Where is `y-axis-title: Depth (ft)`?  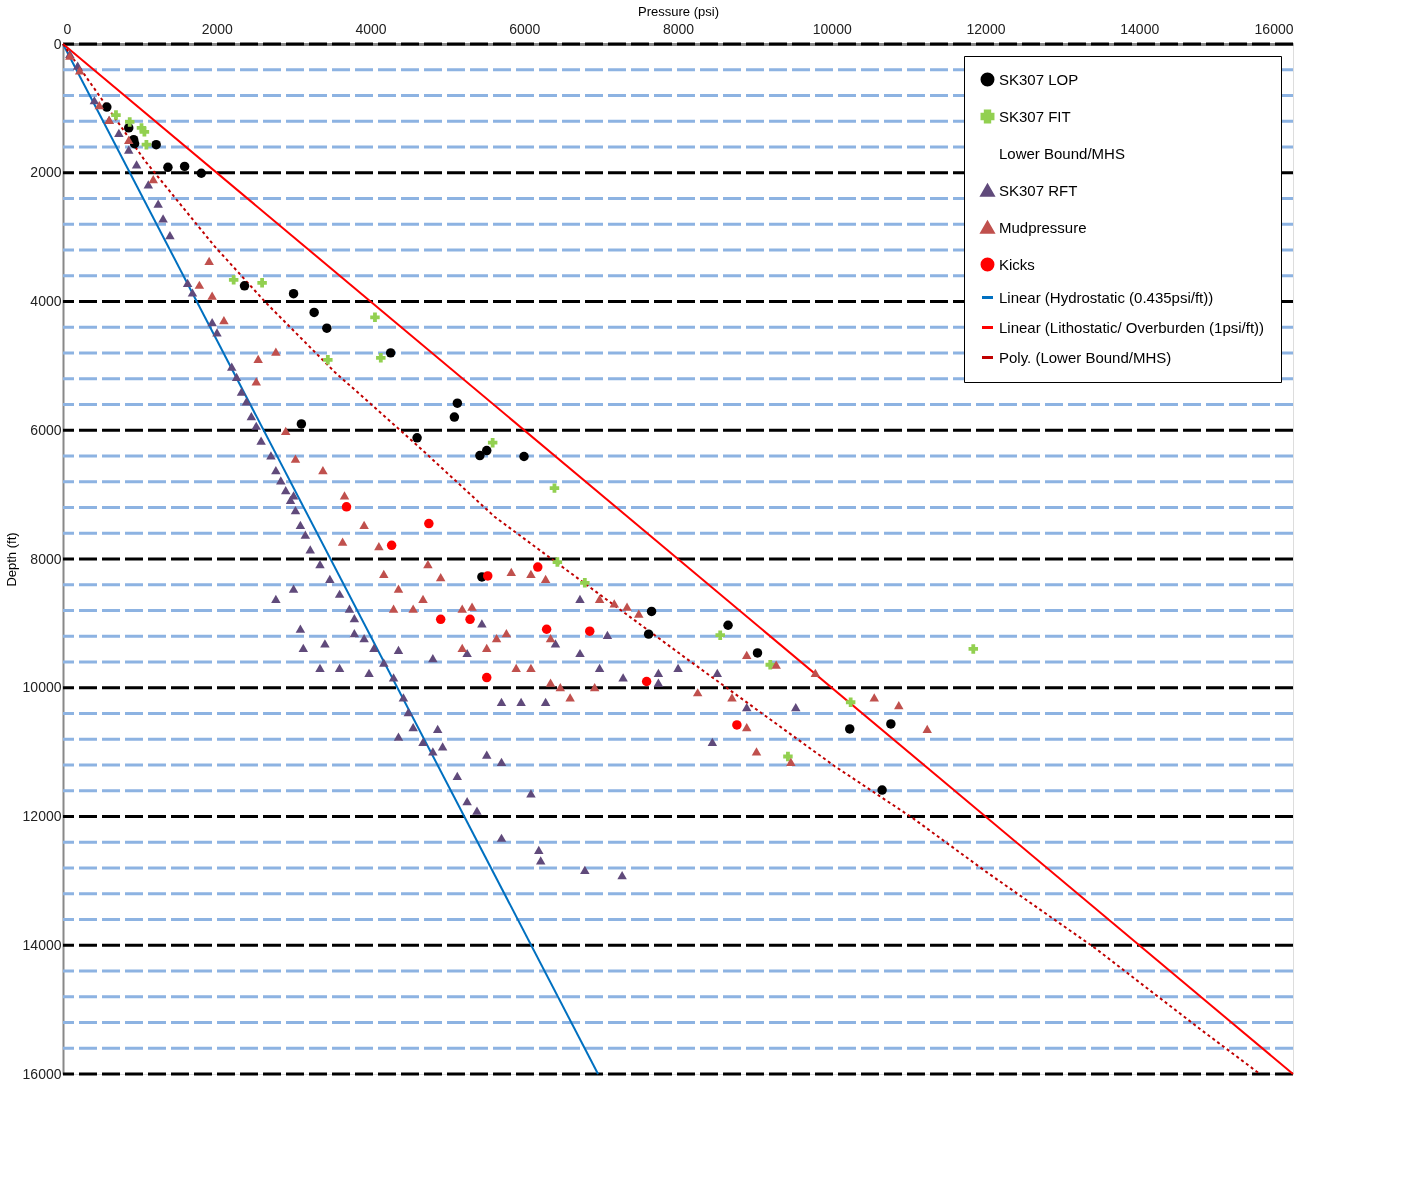
y-axis-title: Depth (ft) is located at coordinates (11, 559).